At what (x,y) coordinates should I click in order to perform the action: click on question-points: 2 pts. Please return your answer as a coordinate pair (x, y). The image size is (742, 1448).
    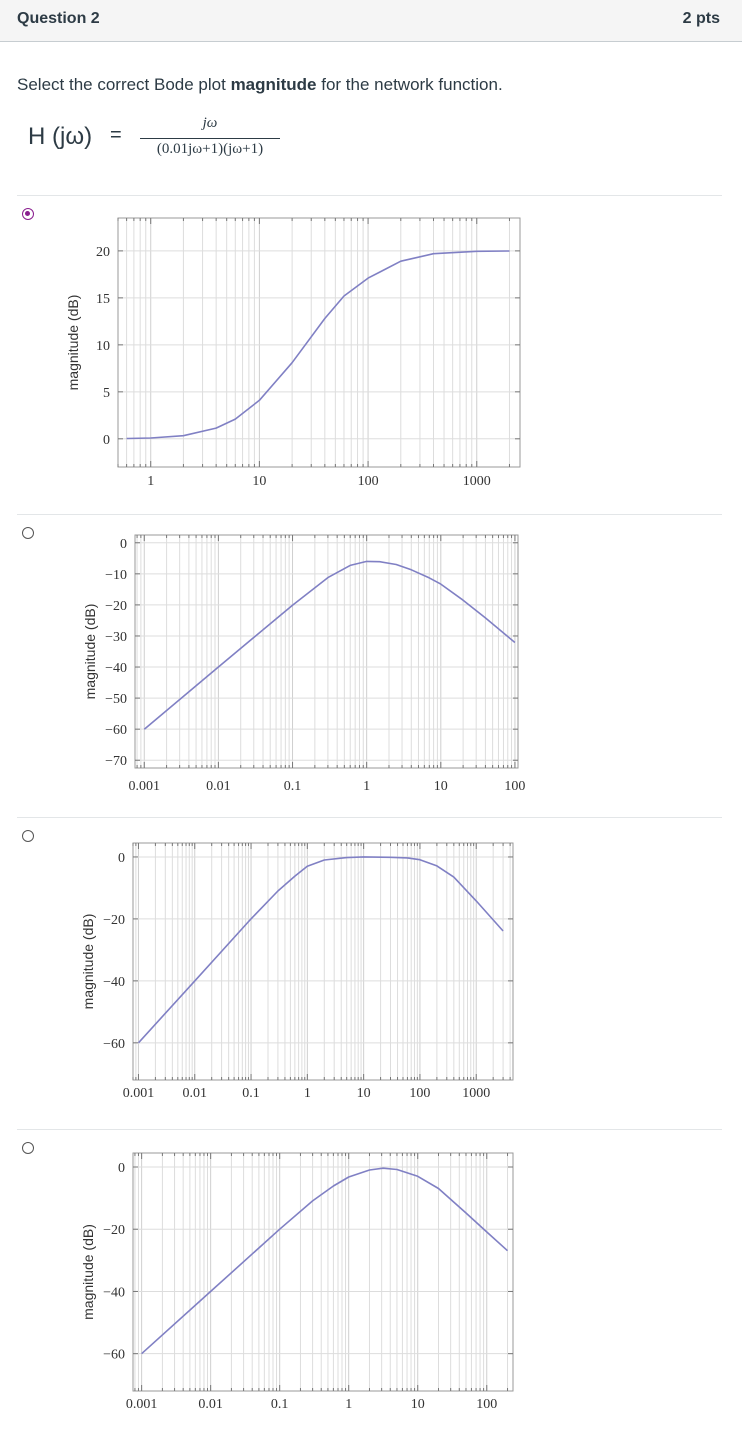
    Looking at the image, I should click on (701, 18).